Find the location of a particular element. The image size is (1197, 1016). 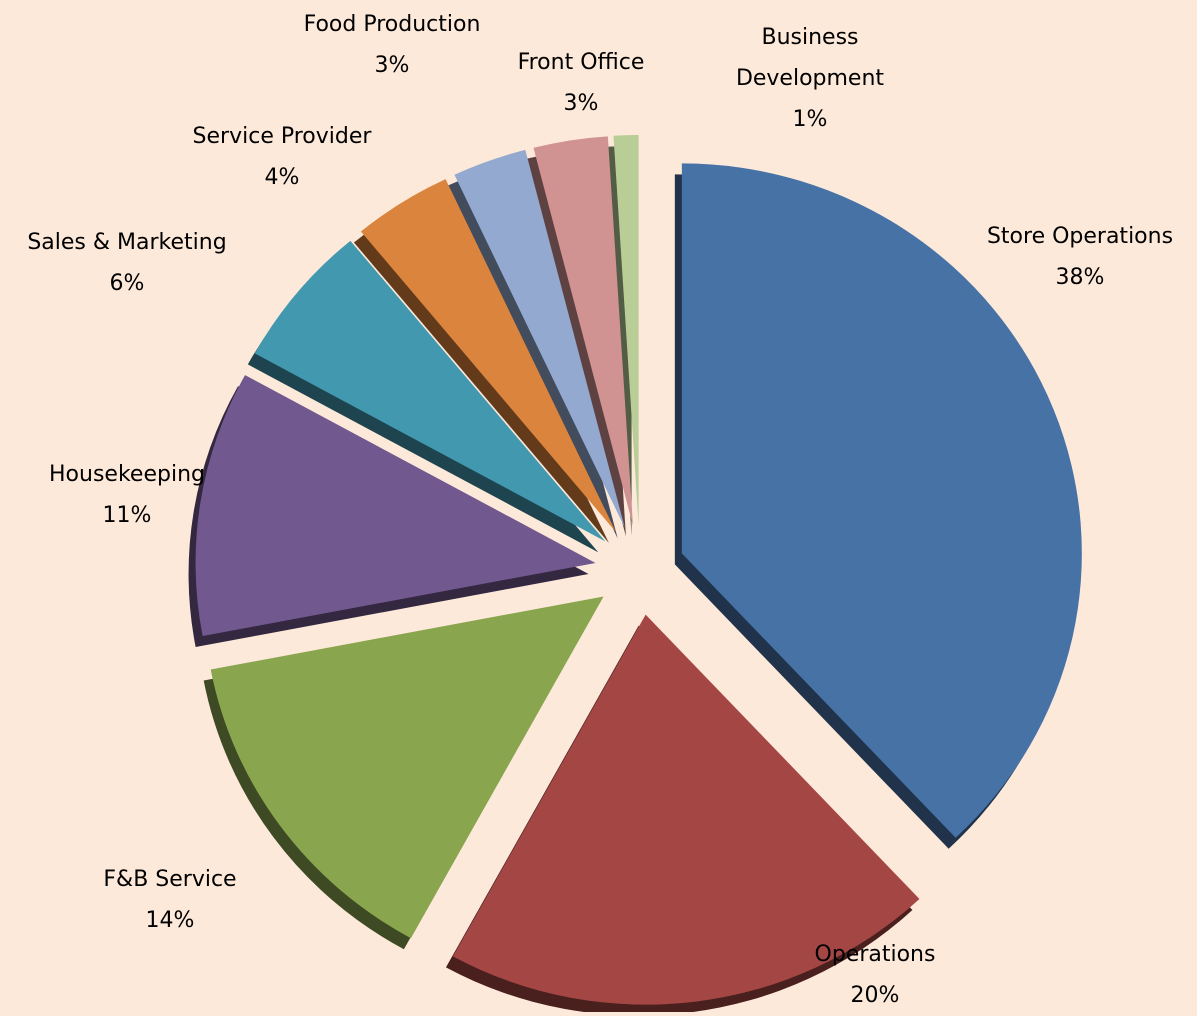

value-label: 14% is located at coordinates (170, 920).